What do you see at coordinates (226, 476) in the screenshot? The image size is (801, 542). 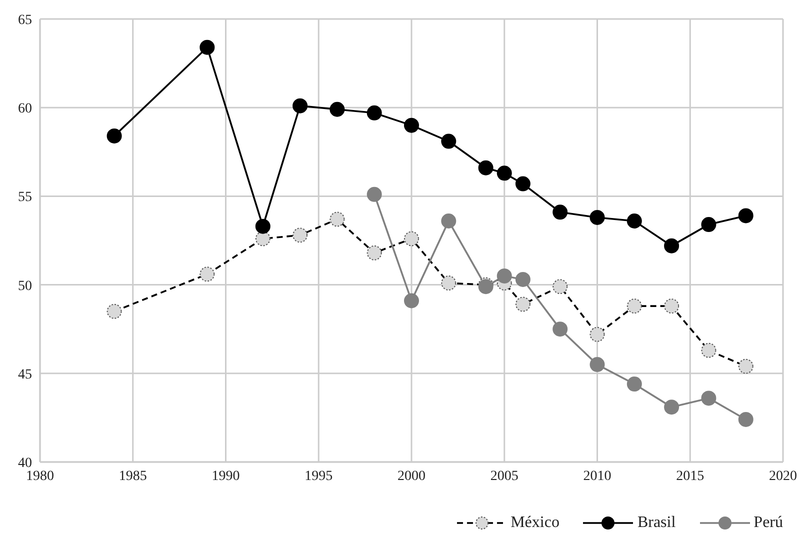 I see `x-tick-label: 1990` at bounding box center [226, 476].